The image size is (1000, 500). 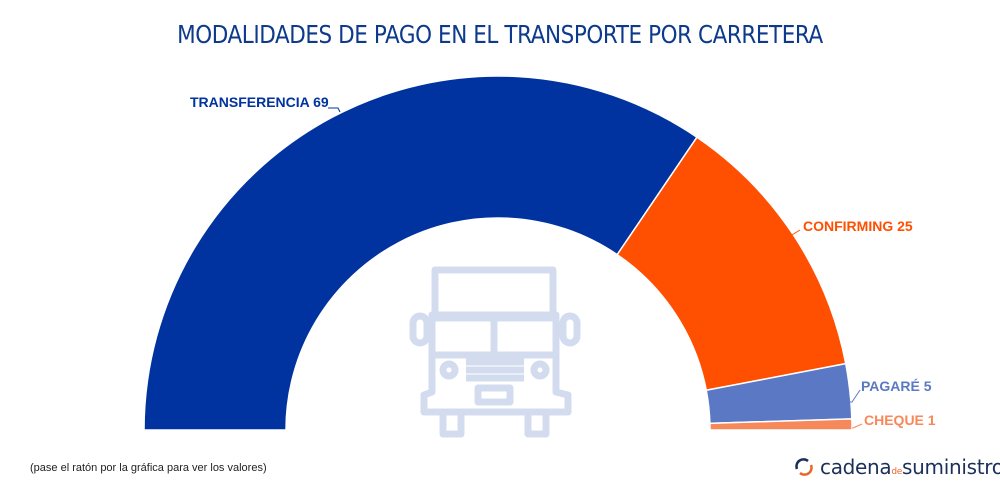 I want to click on logo: cadenadesuministro, so click(x=897, y=467).